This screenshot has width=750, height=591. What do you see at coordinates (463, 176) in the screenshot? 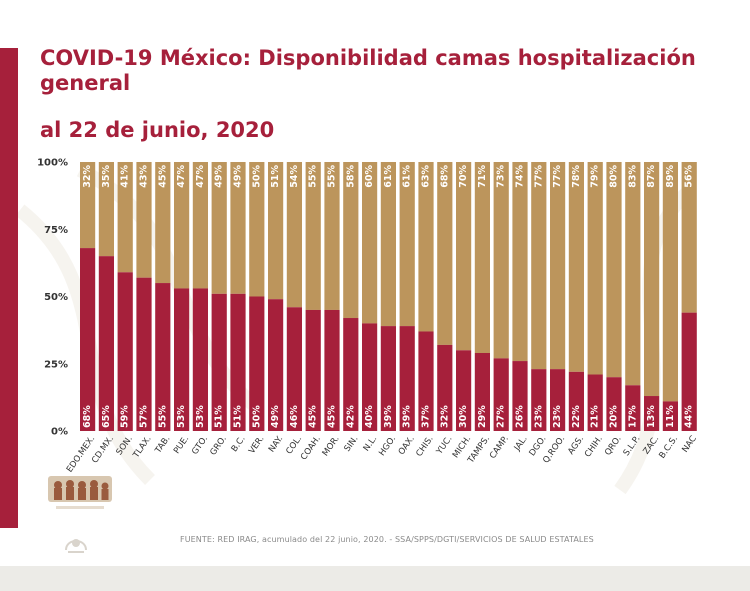
I see `data-label-available: 70%` at bounding box center [463, 176].